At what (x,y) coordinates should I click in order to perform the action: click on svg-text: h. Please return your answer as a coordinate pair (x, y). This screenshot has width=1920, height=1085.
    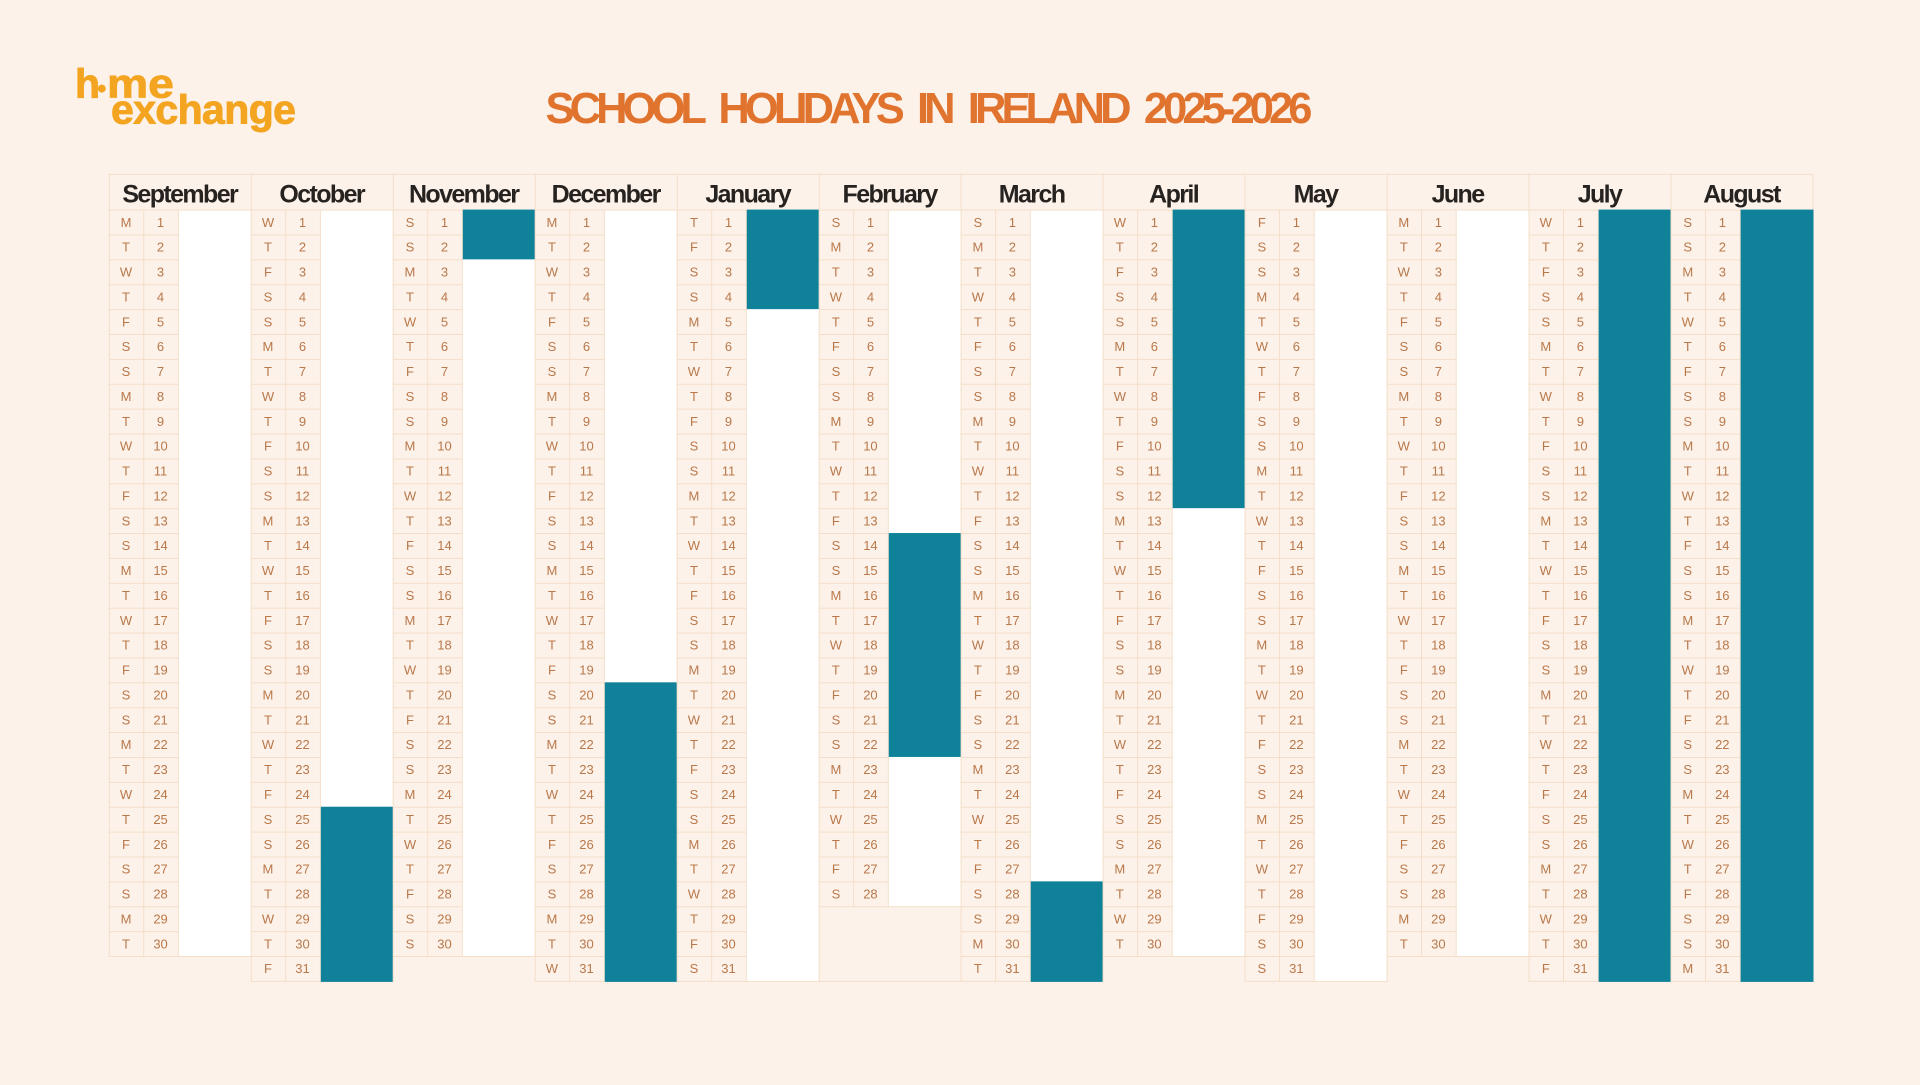
    Looking at the image, I should click on (87, 84).